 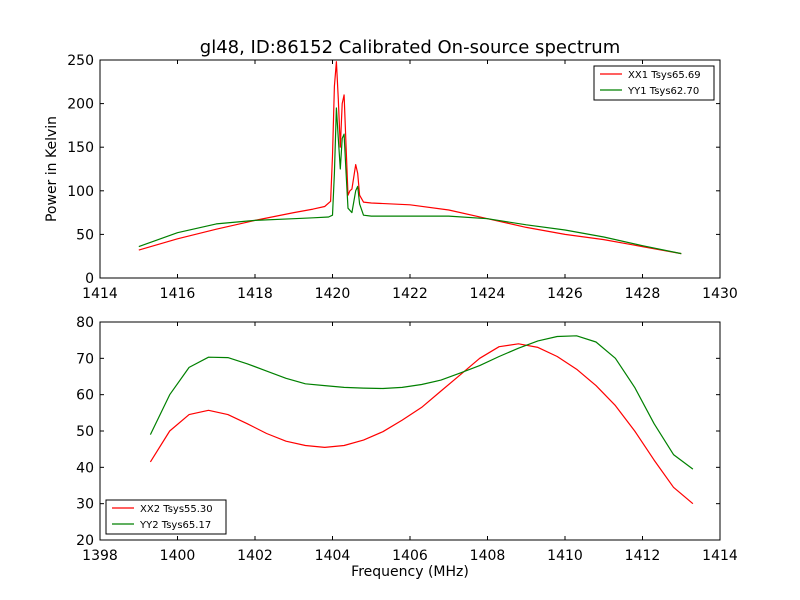 I want to click on bottom-xtick-label: 1408, so click(x=488, y=556).